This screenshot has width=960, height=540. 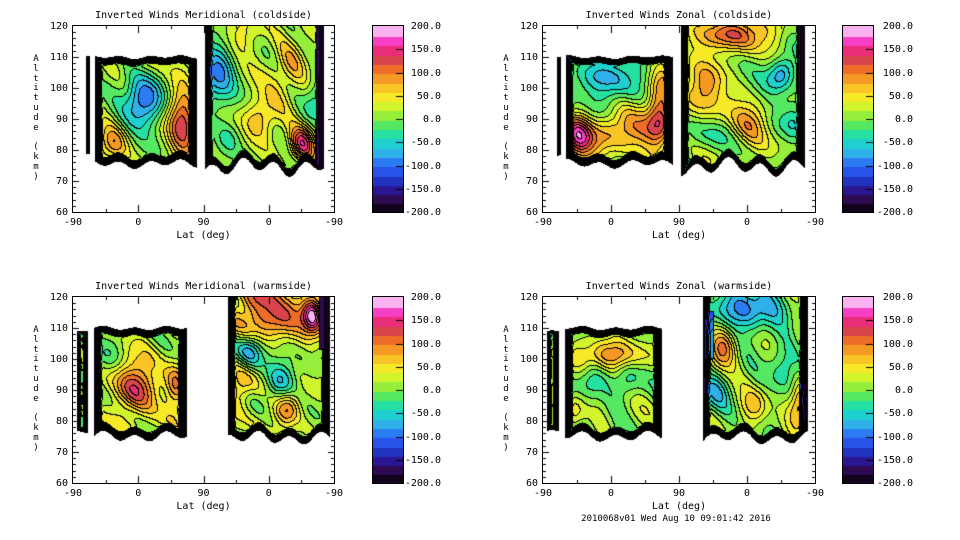 What do you see at coordinates (203, 15) in the screenshot?
I see `panel-title: Inverted Winds Meridional (coldside)` at bounding box center [203, 15].